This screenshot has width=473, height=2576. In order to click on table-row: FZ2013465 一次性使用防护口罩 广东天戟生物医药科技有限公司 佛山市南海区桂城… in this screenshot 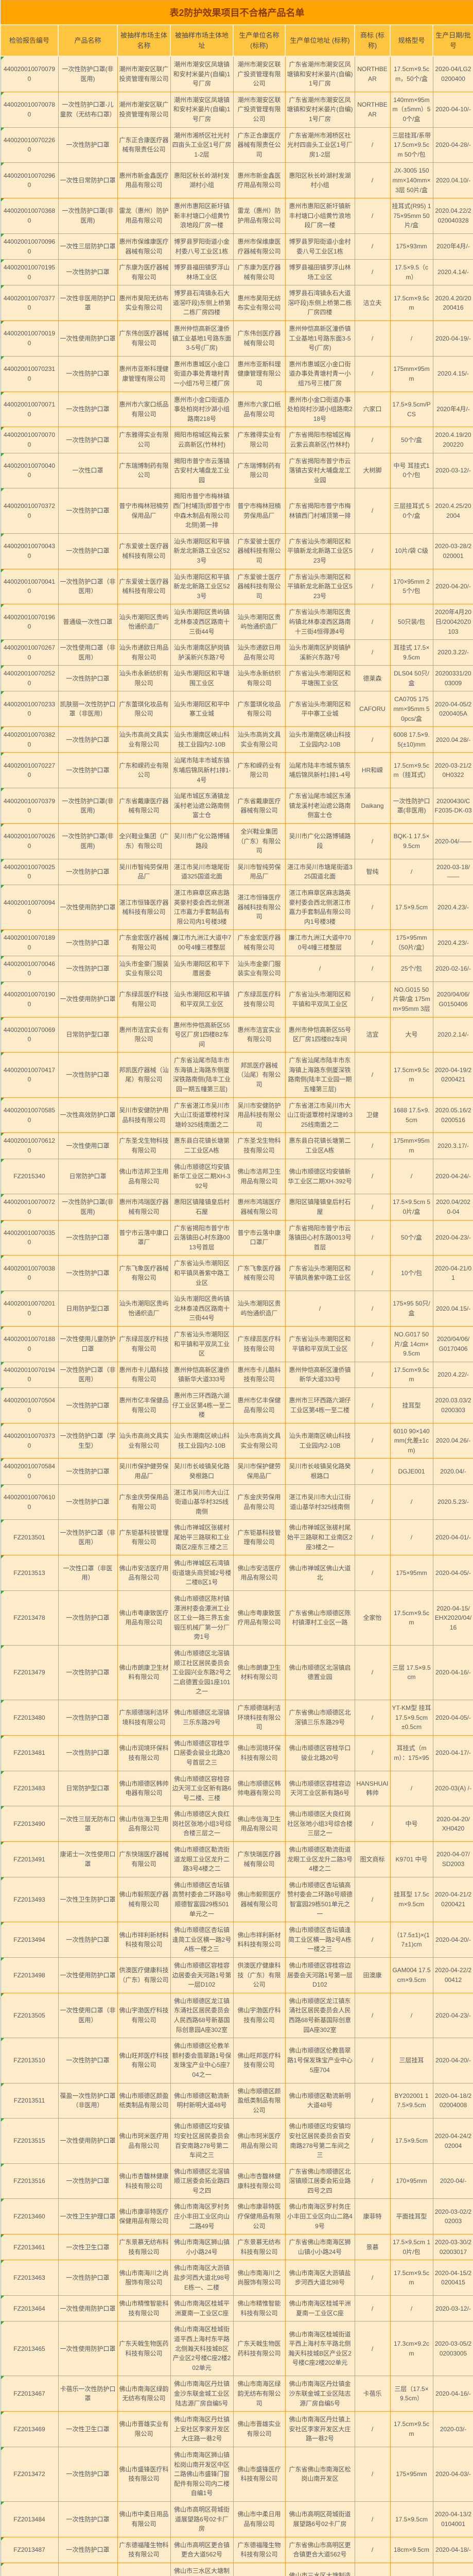, I will do `click(236, 2349)`.